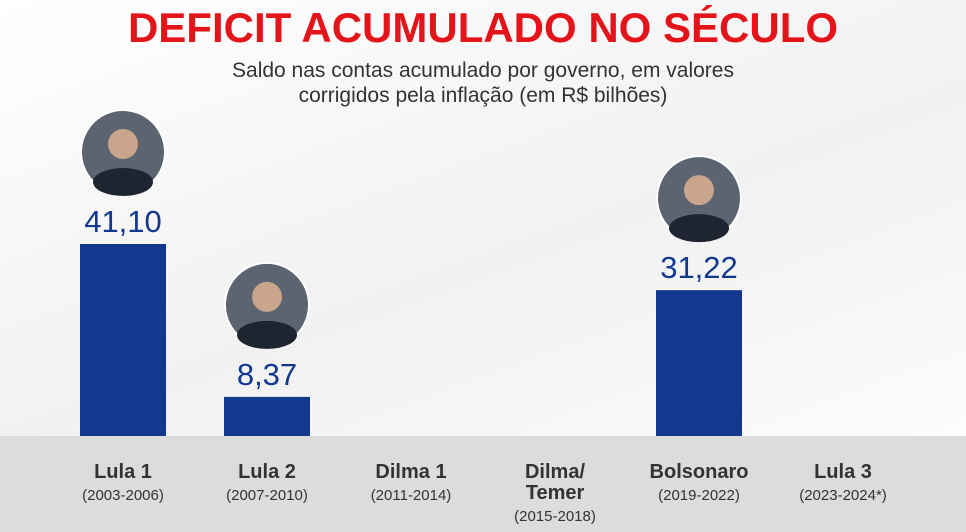 This screenshot has height=532, width=966. Describe the element at coordinates (555, 482) in the screenshot. I see `category-label: Dilma/ Temer` at that location.